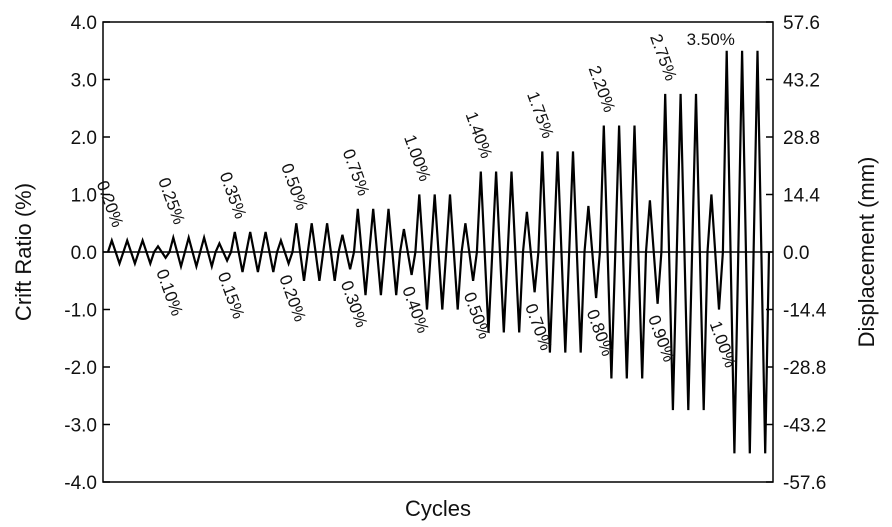 Image resolution: width=892 pixels, height=527 pixels. Describe the element at coordinates (231, 295) in the screenshot. I see `lower-annotation: 0.15%` at that location.